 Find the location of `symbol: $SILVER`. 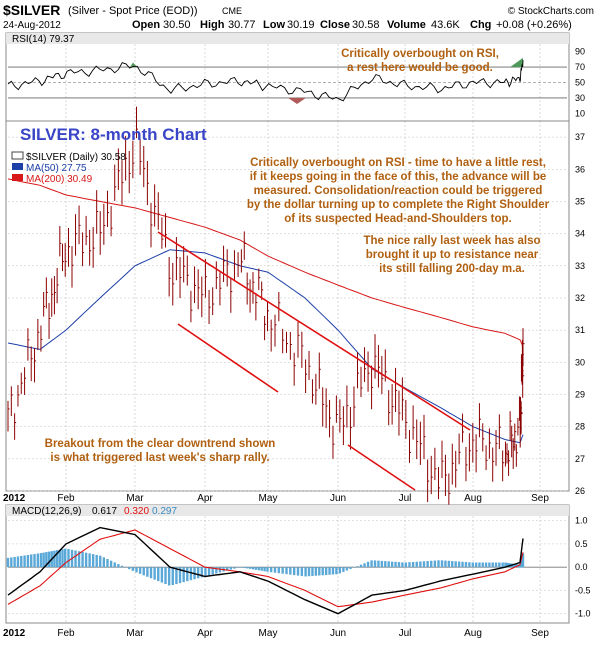

symbol: $SILVER is located at coordinates (31, 10).